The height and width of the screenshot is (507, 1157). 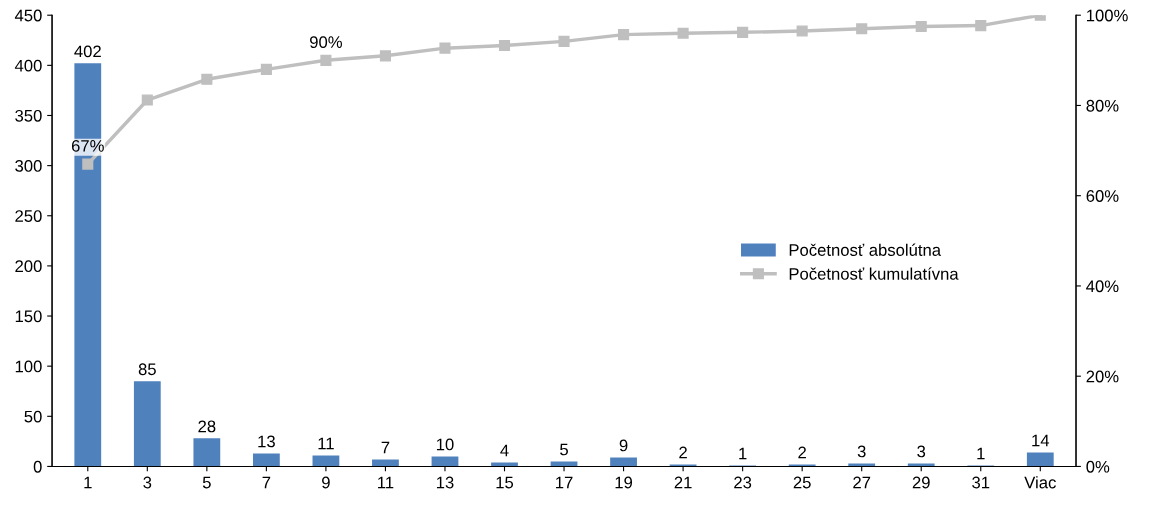 What do you see at coordinates (33, 416) in the screenshot?
I see `y-tick-label: 50` at bounding box center [33, 416].